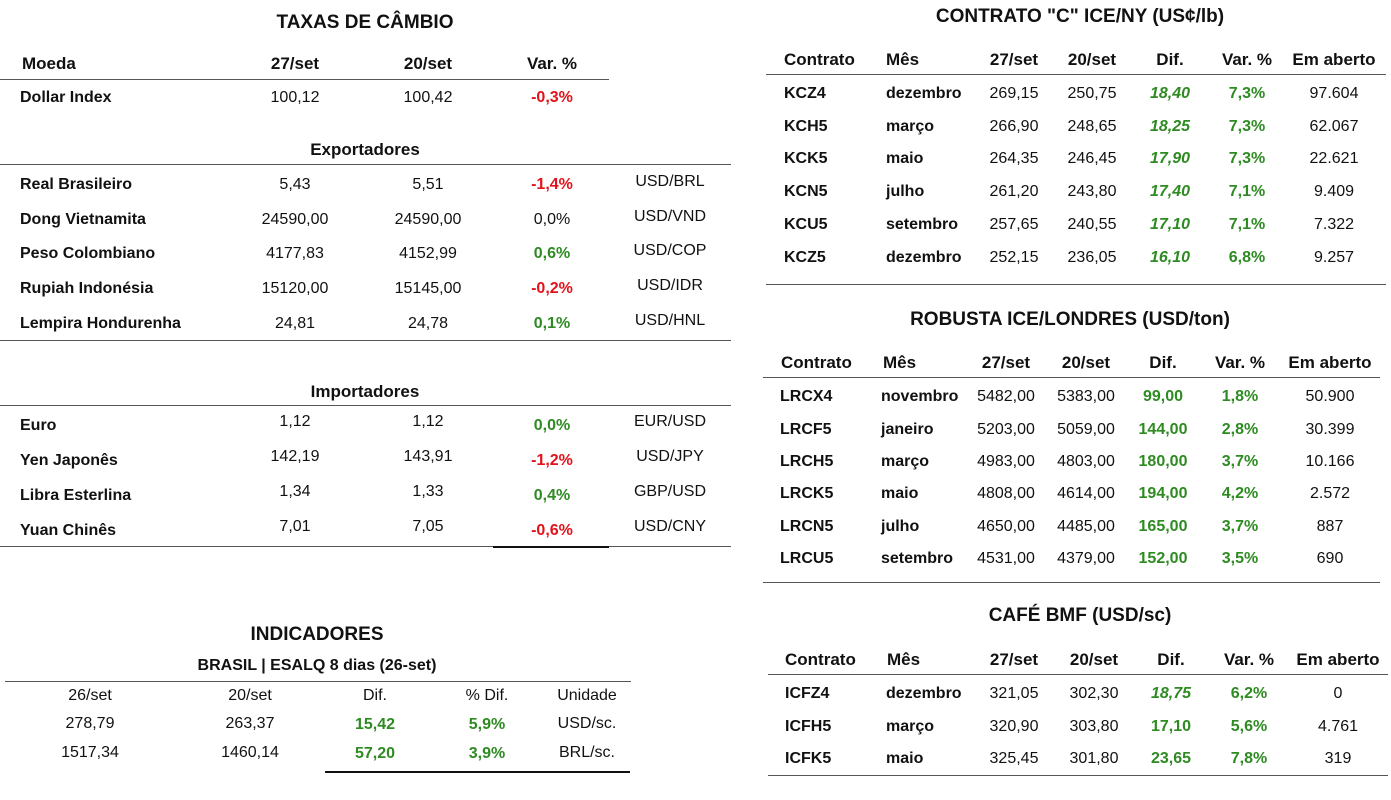 The width and height of the screenshot is (1391, 800). Describe the element at coordinates (1170, 224) in the screenshot. I see `dif-value: 17,10` at that location.